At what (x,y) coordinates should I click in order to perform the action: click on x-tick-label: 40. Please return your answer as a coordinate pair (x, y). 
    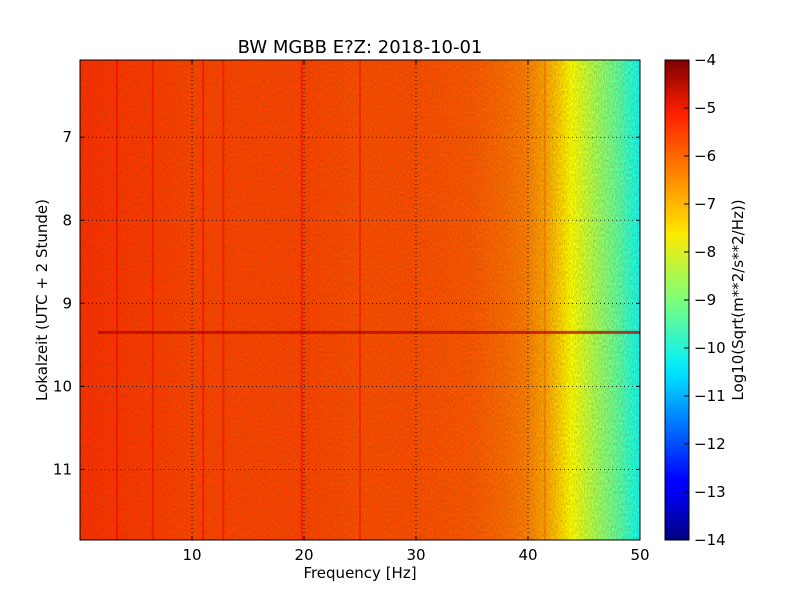
    Looking at the image, I should click on (527, 555).